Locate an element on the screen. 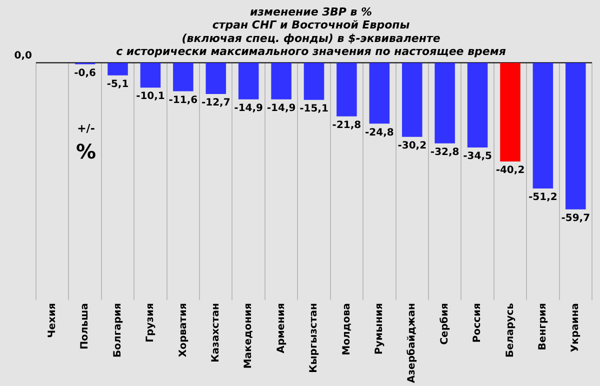 This screenshot has width=600, height=386. x-tick-label: Хорватия is located at coordinates (183, 330).